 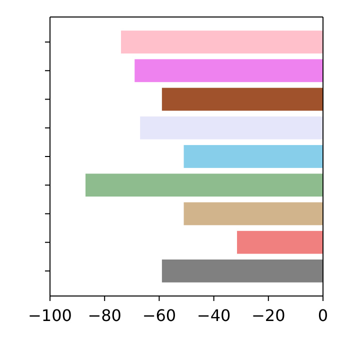 I want to click on x-tick-label: −100, so click(x=50, y=315).